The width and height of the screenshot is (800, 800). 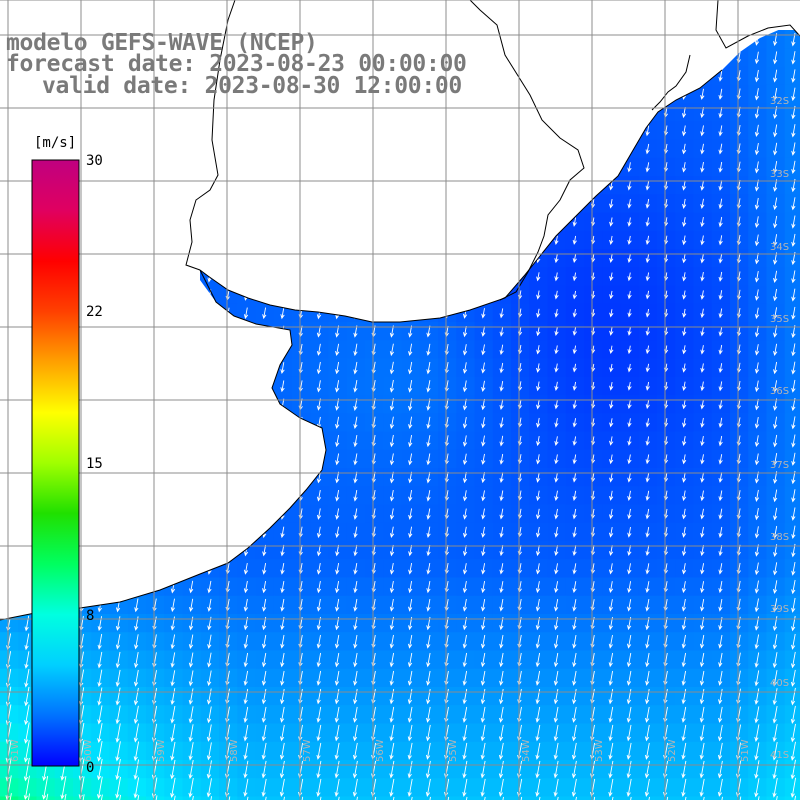 I want to click on lon-label: 53W, so click(x=599, y=750).